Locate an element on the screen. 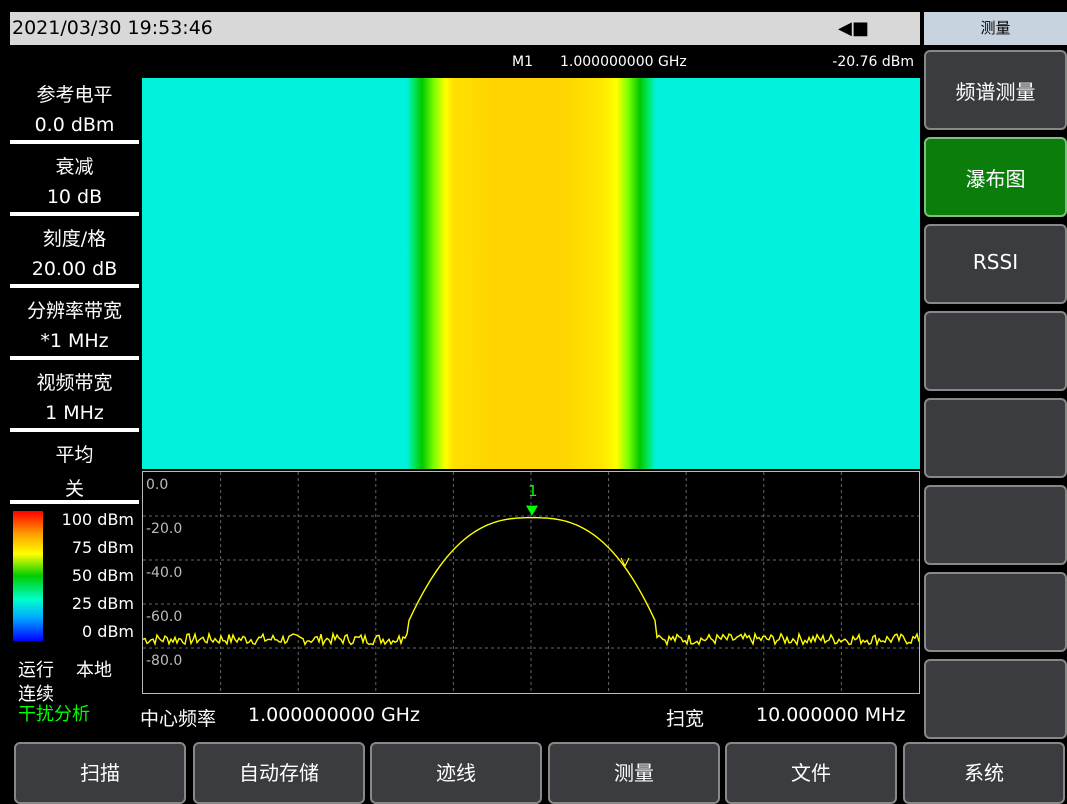 Image resolution: width=1067 pixels, height=804 pixels. param-average: 平均 关 is located at coordinates (74, 471).